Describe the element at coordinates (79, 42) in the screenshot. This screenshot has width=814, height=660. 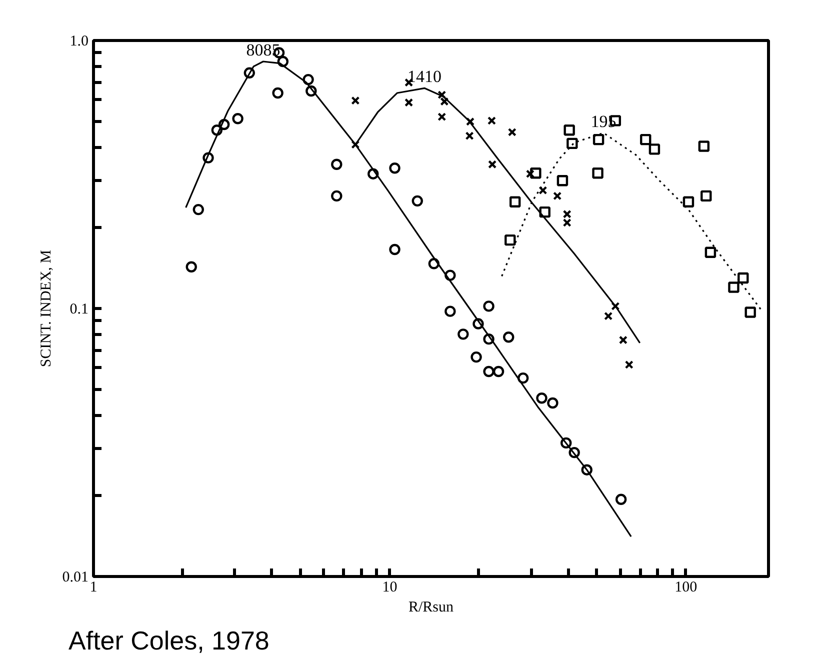
I see `y-tick-label: 1.0` at that location.